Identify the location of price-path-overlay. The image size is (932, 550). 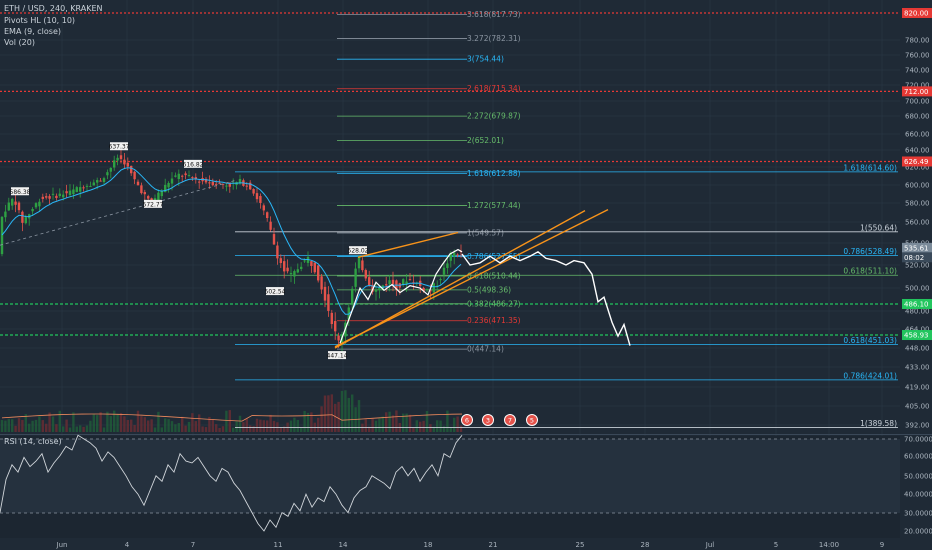
(401, 296).